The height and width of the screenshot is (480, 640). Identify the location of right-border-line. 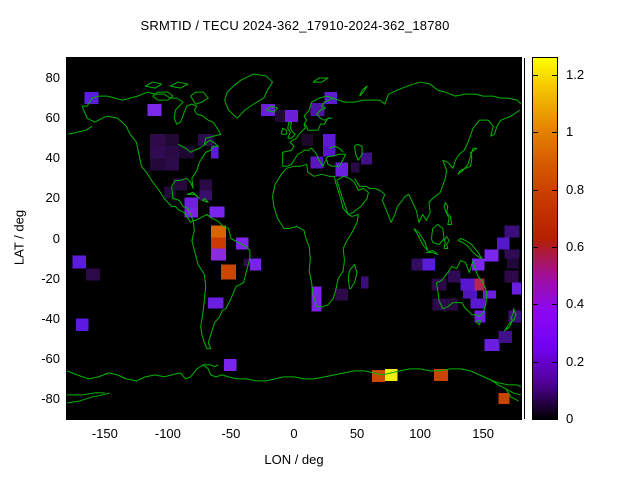
(524, 238).